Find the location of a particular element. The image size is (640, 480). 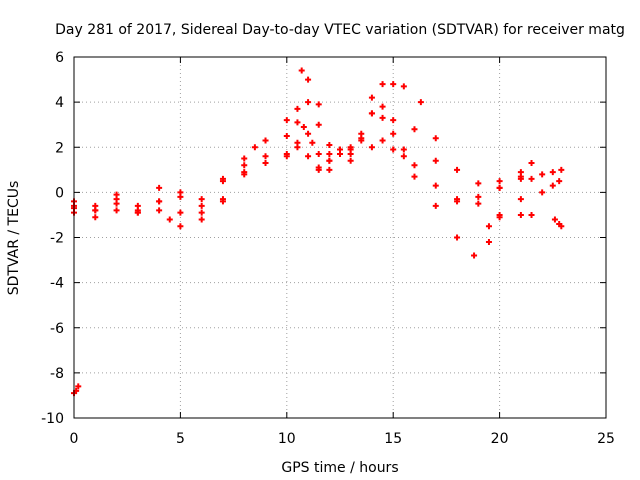

y-tick-label: 6 is located at coordinates (59, 58).